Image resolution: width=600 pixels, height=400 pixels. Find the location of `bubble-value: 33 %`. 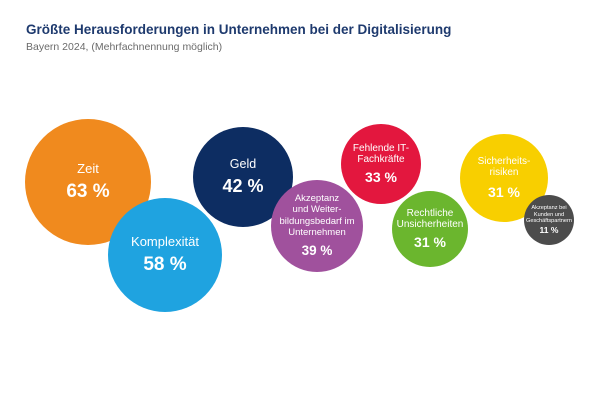

bubble-value: 33 % is located at coordinates (381, 177).